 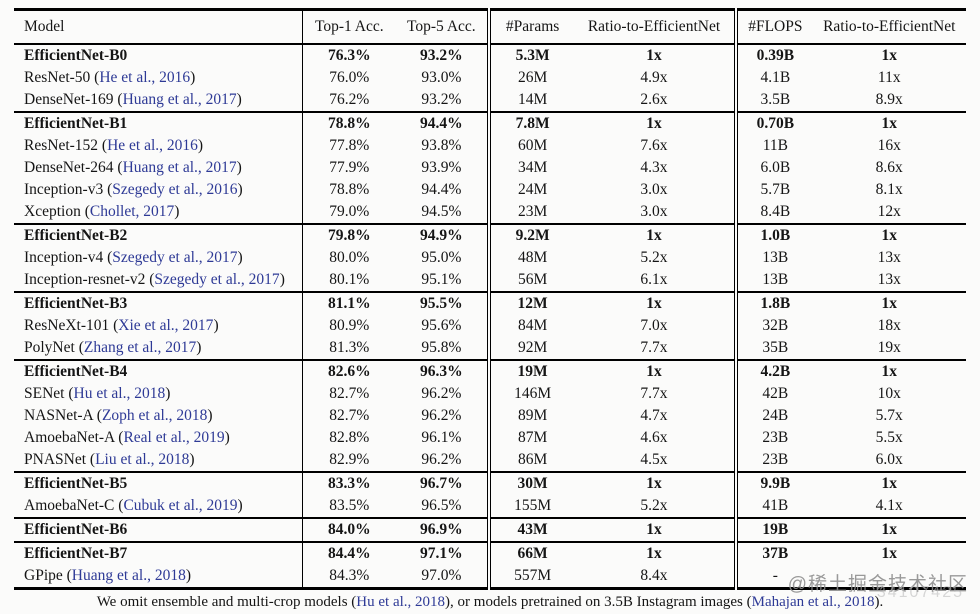 What do you see at coordinates (158, 235) in the screenshot?
I see `model-cell: EfficientNet-B2` at bounding box center [158, 235].